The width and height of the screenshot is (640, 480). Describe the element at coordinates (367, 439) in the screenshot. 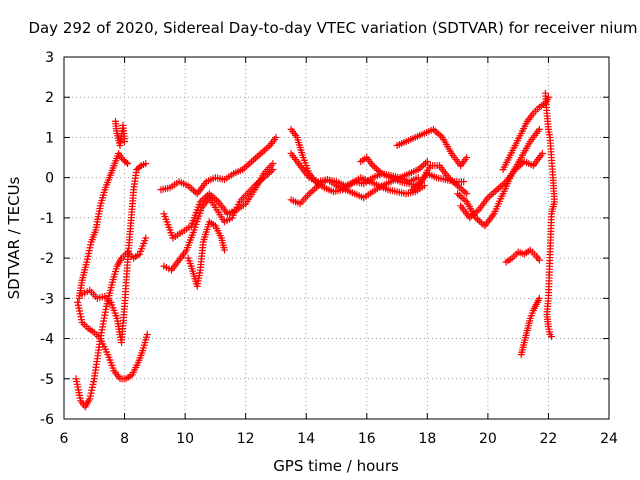

I see `x-tick-label: 16` at that location.